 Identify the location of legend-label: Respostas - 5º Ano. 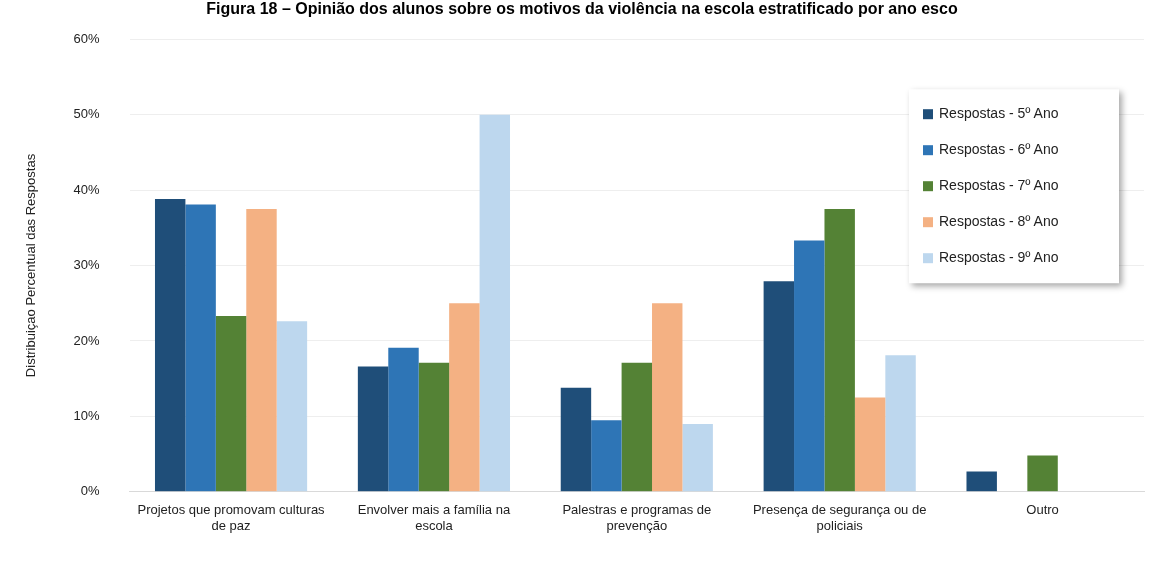
(999, 113).